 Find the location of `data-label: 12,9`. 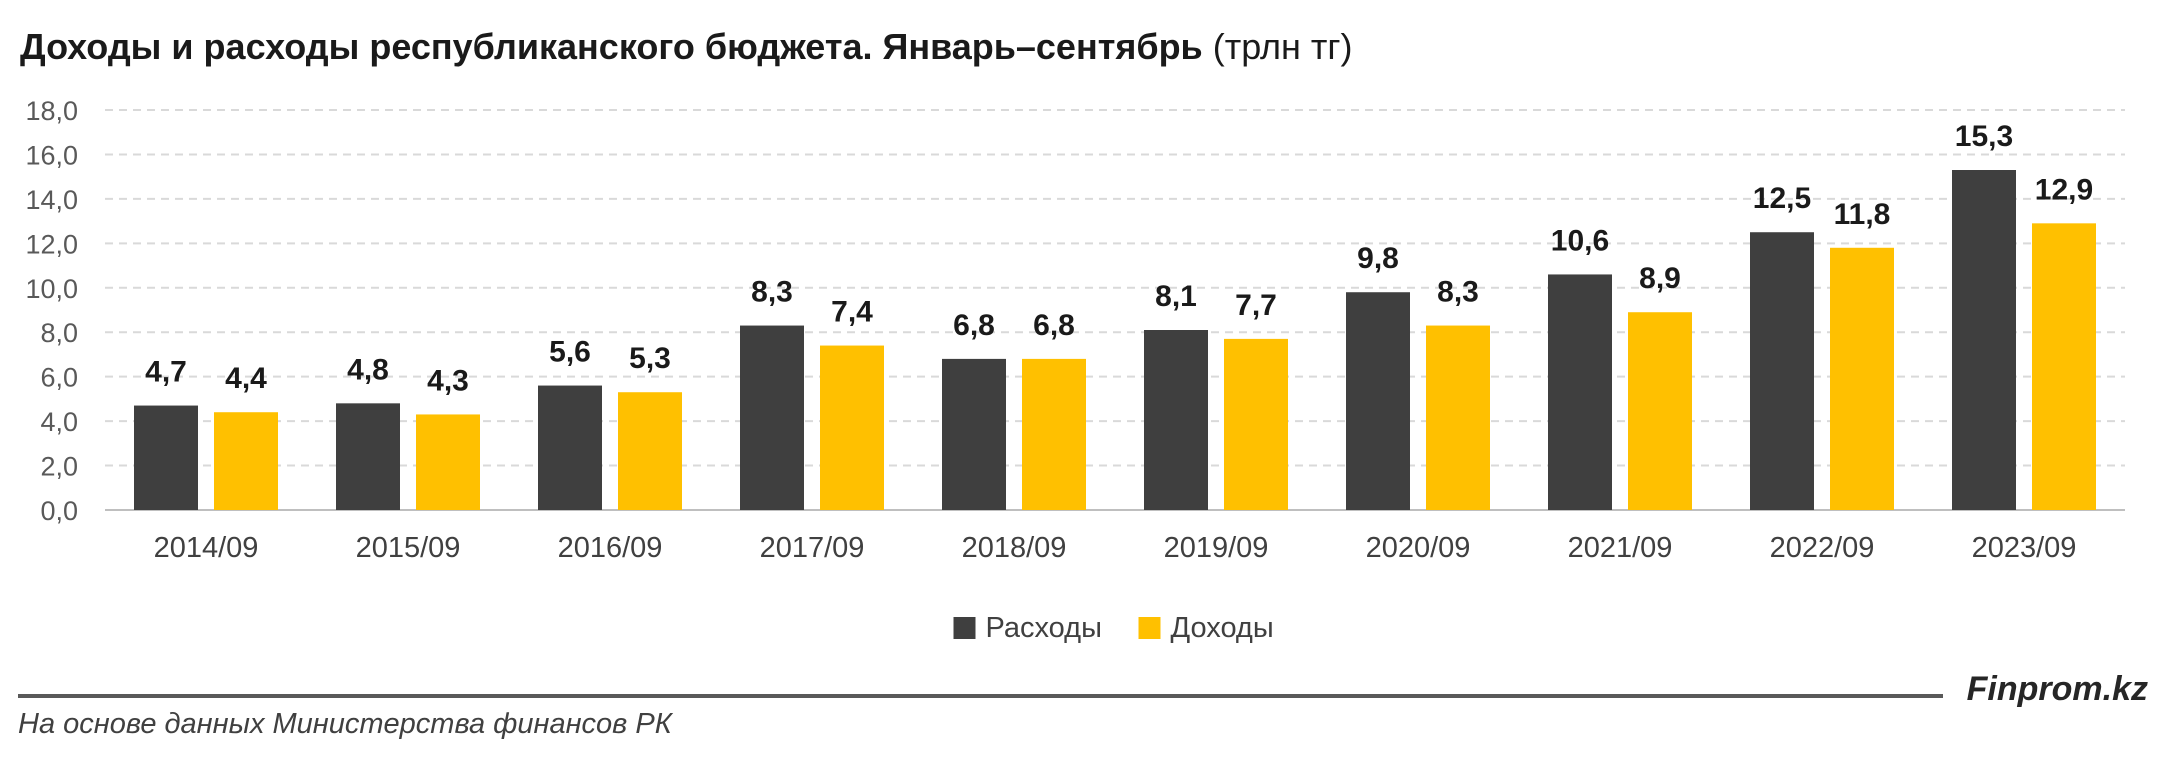

data-label: 12,9 is located at coordinates (2064, 189).